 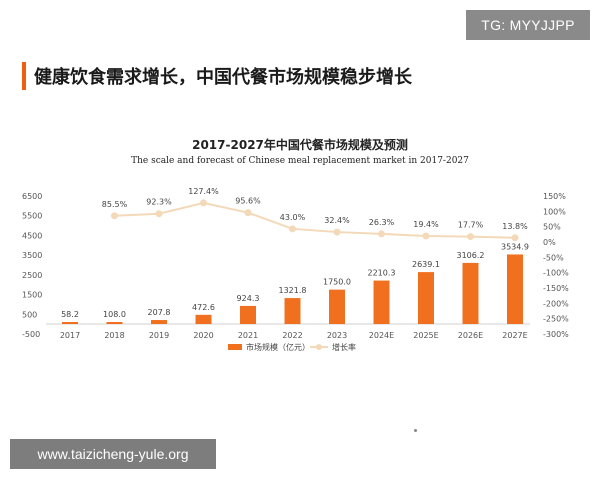 I want to click on y-right-tick-label: 100%, so click(x=554, y=211).